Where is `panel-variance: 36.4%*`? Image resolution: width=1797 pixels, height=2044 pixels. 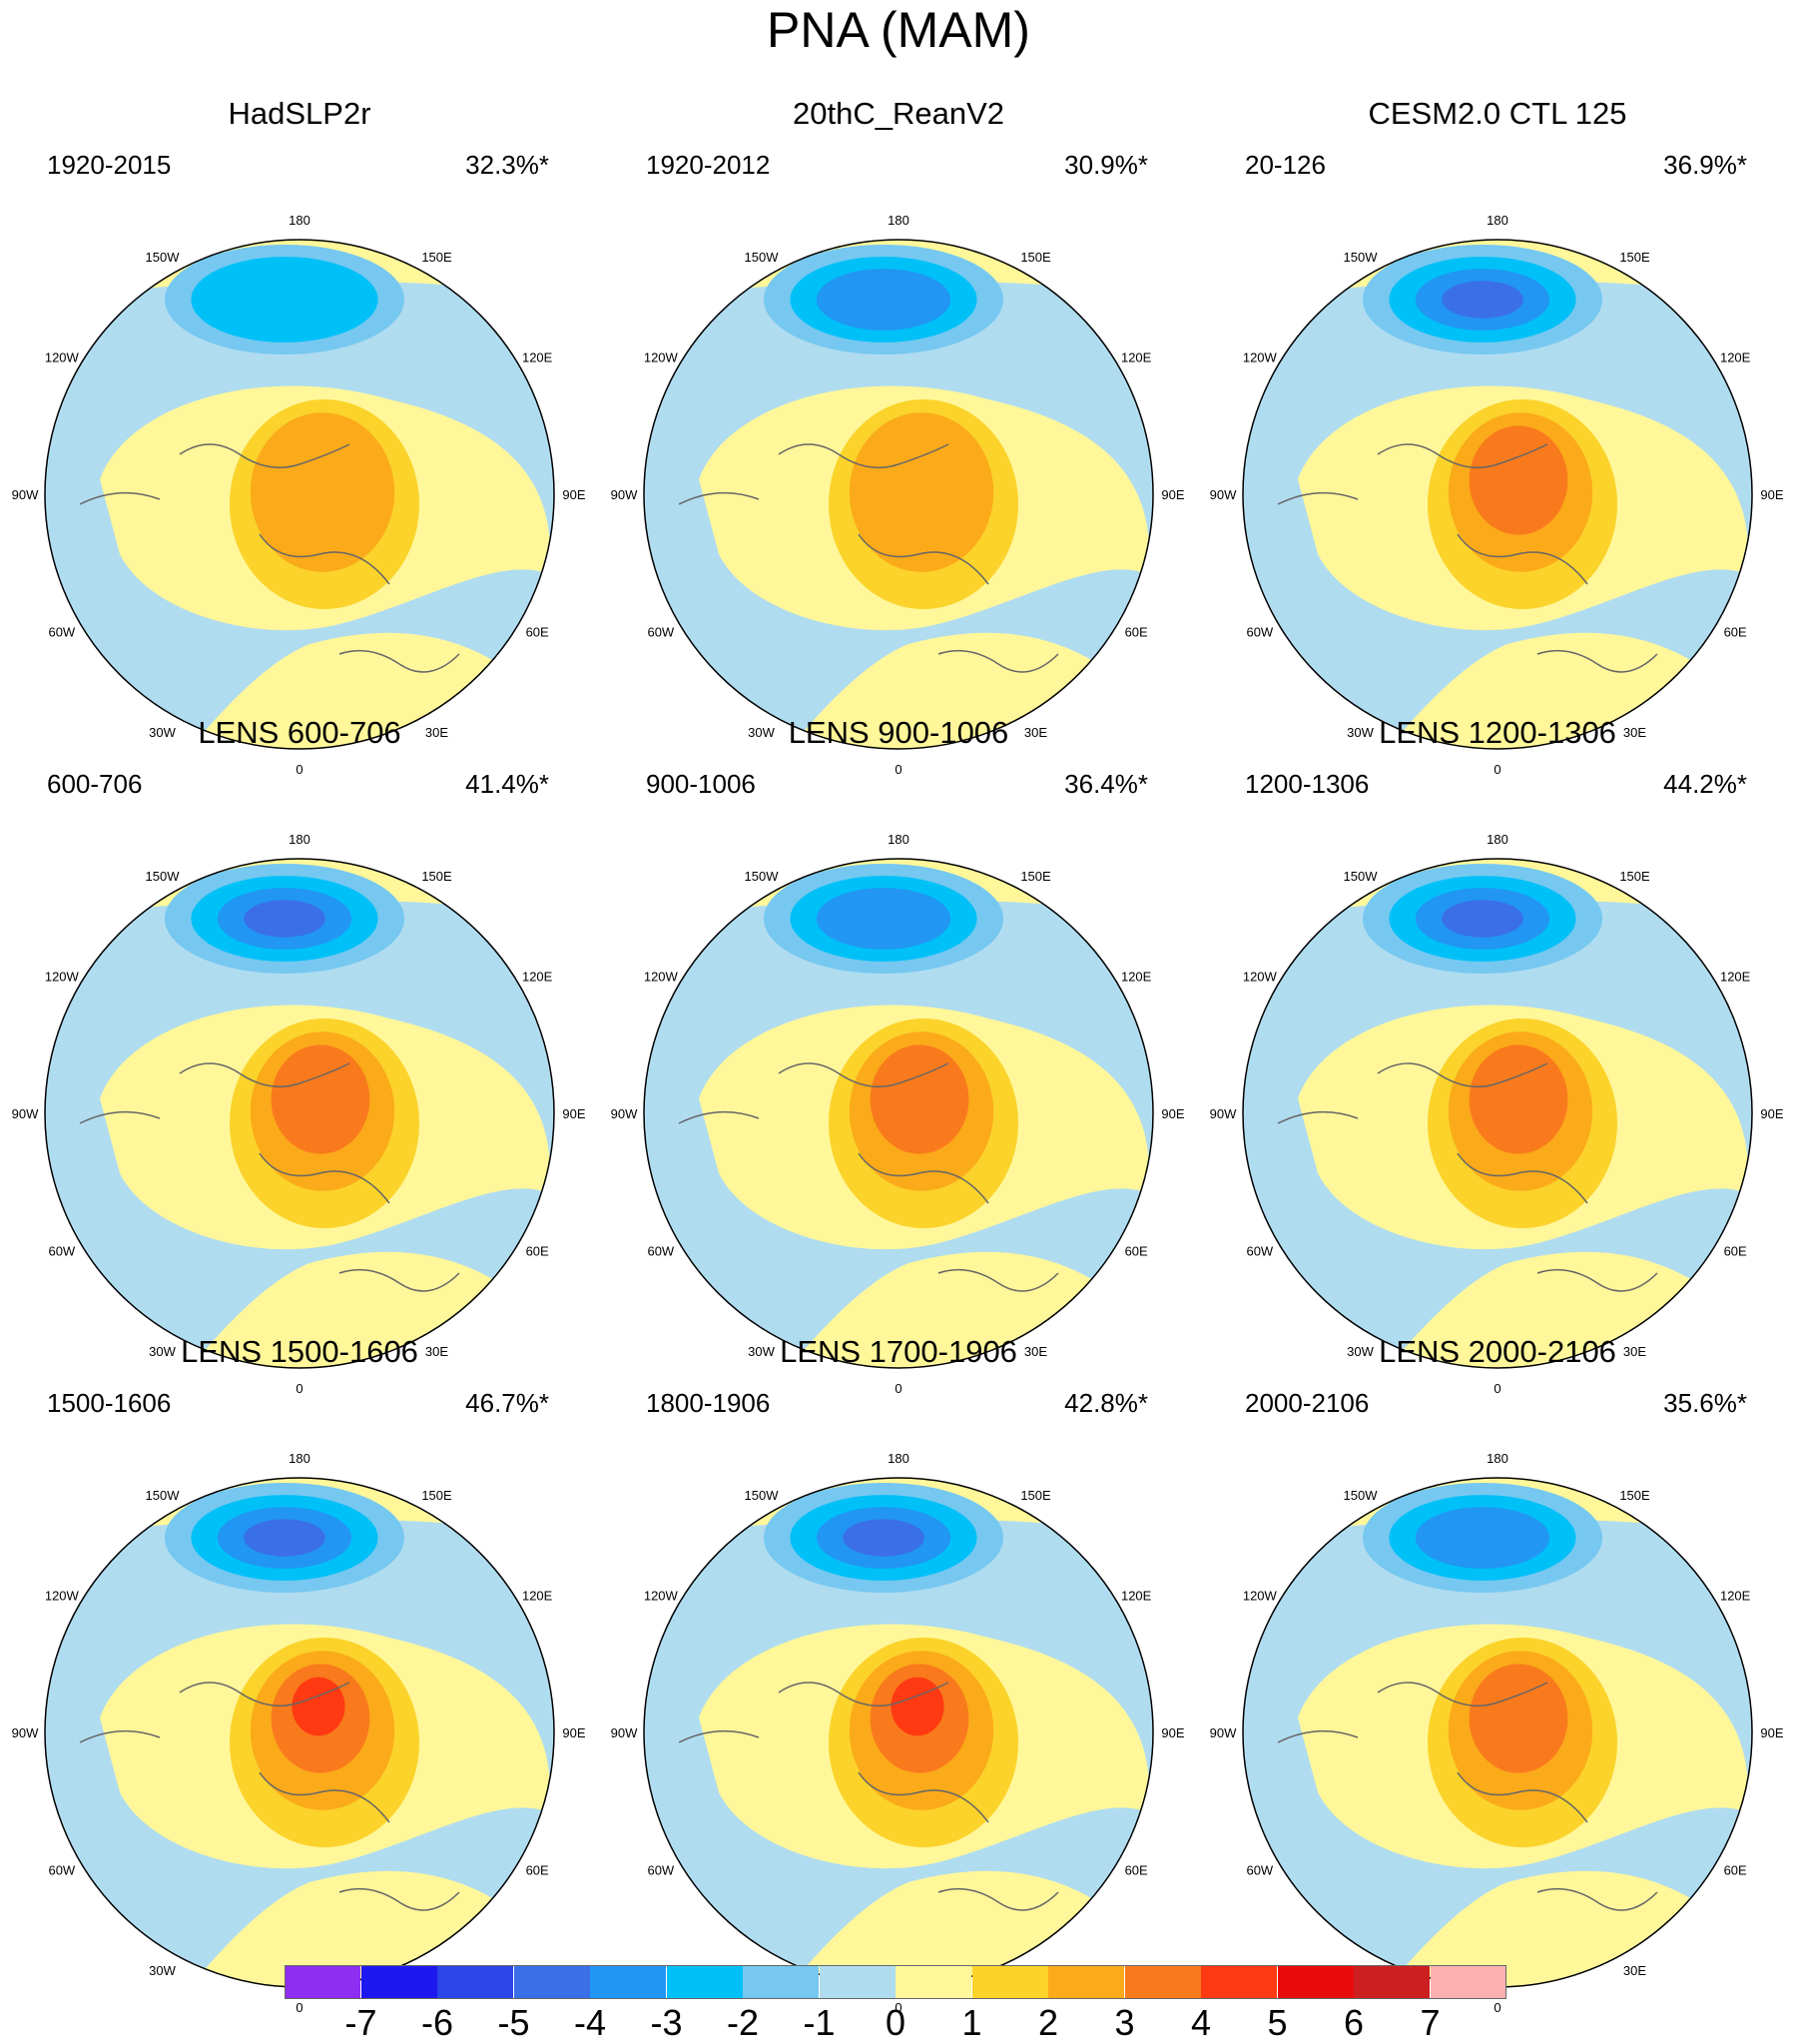
panel-variance: 36.4%* is located at coordinates (1106, 784).